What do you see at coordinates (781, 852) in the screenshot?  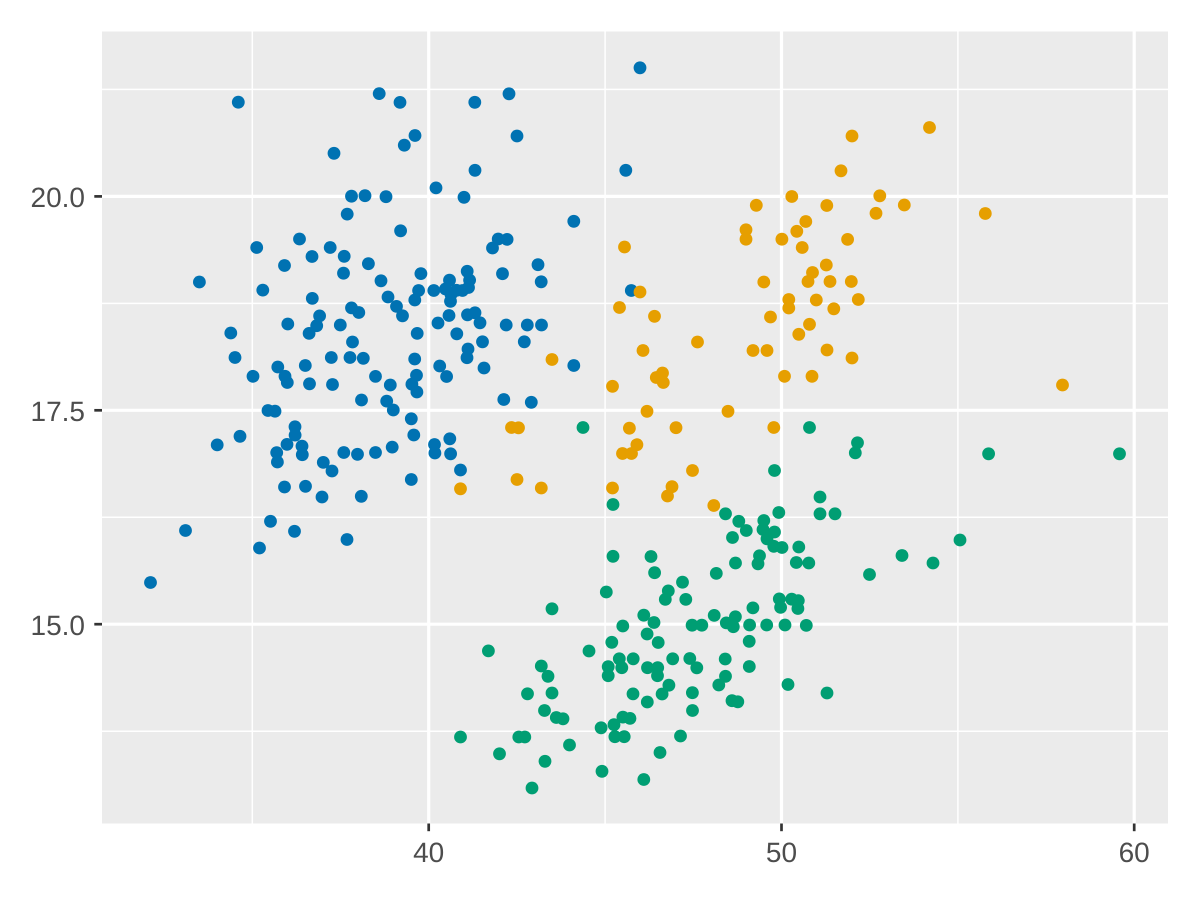 I see `svg-text: 50` at bounding box center [781, 852].